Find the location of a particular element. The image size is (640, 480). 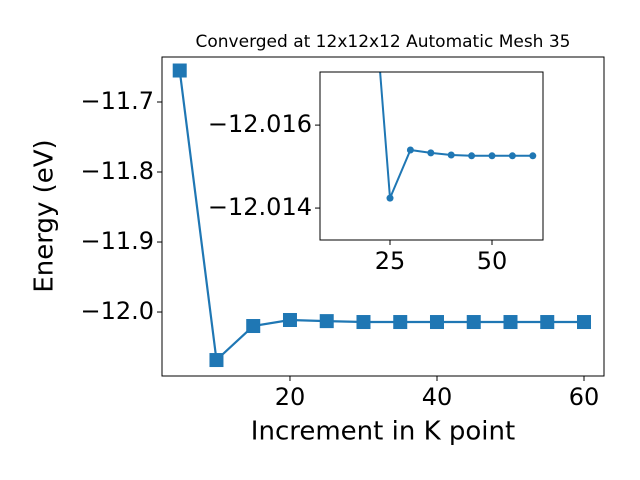

chart-title: Converged at 12x12x12 Automatic Mesh 35 is located at coordinates (383, 42).